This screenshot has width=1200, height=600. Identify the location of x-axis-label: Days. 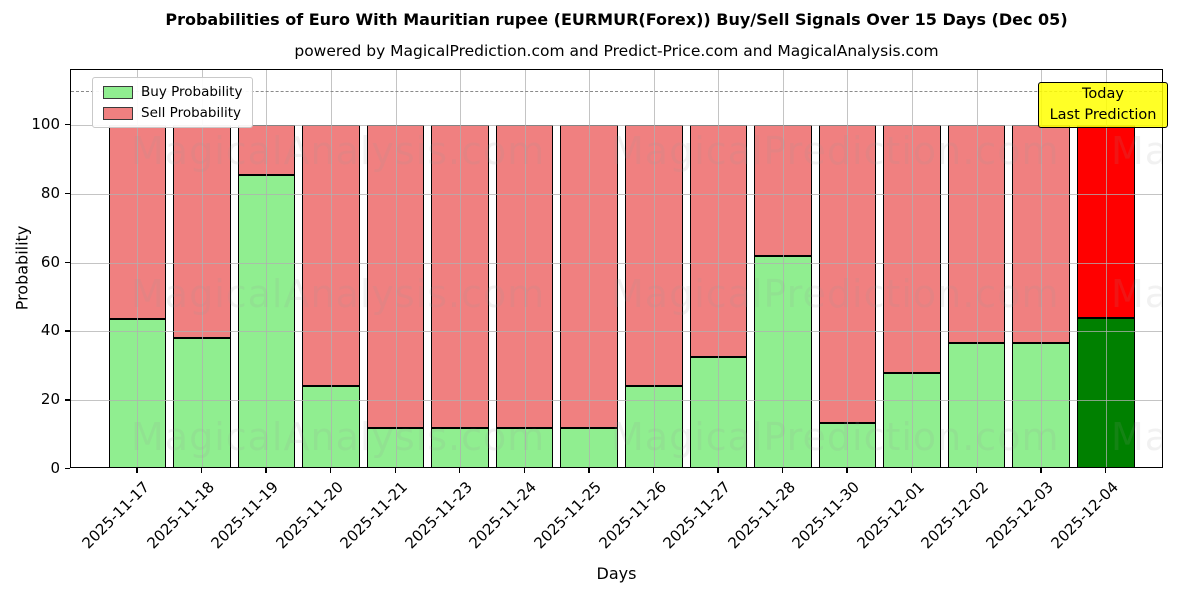
(616, 573).